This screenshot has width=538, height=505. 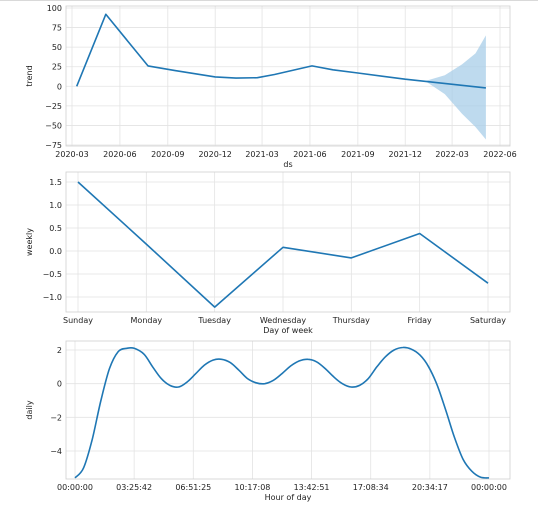 What do you see at coordinates (269, 0) in the screenshot?
I see `window-top-border` at bounding box center [269, 0].